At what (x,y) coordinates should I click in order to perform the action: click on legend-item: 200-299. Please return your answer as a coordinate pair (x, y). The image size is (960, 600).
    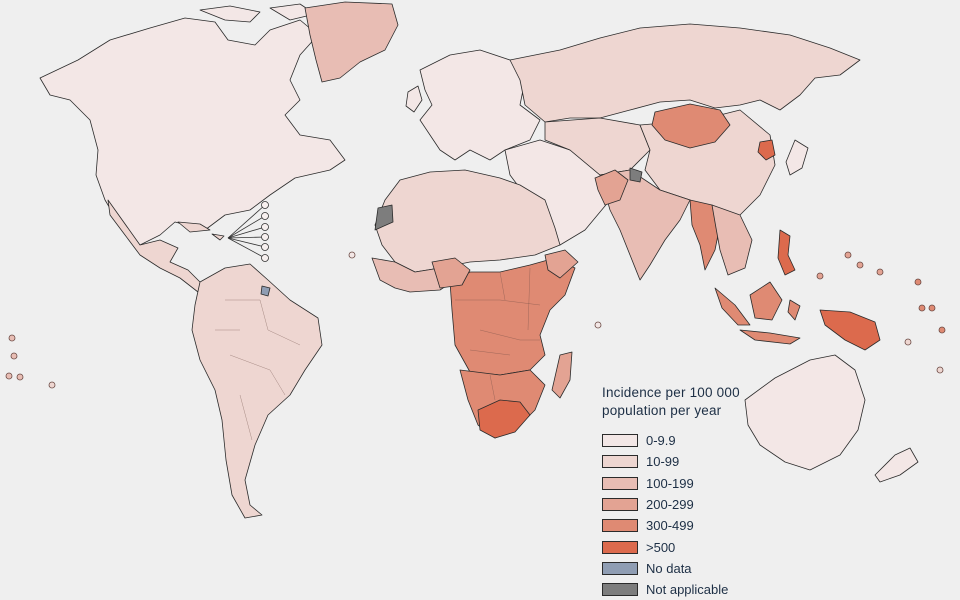
    Looking at the image, I should click on (702, 504).